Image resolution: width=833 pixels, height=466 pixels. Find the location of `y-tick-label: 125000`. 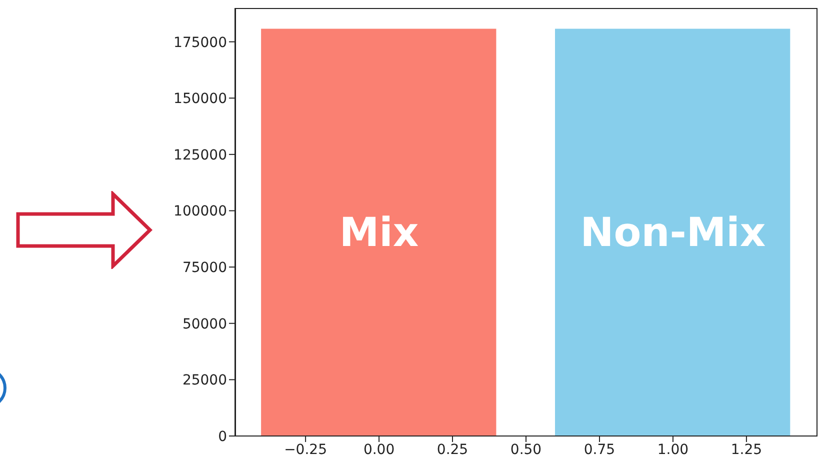

y-tick-label: 125000 is located at coordinates (200, 155).